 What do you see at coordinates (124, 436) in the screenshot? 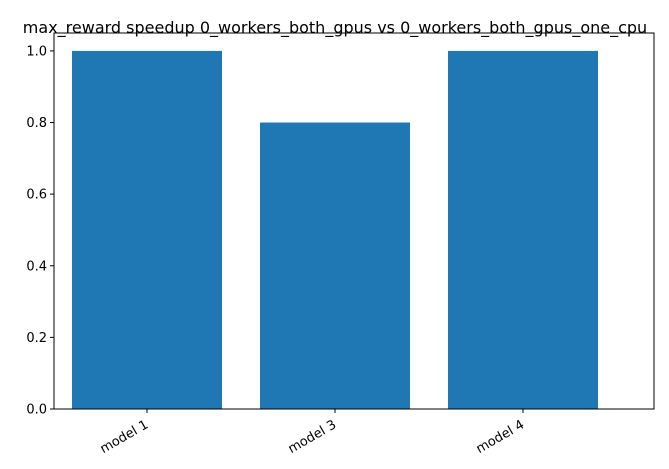
I see `x-tick-label: model 1` at bounding box center [124, 436].